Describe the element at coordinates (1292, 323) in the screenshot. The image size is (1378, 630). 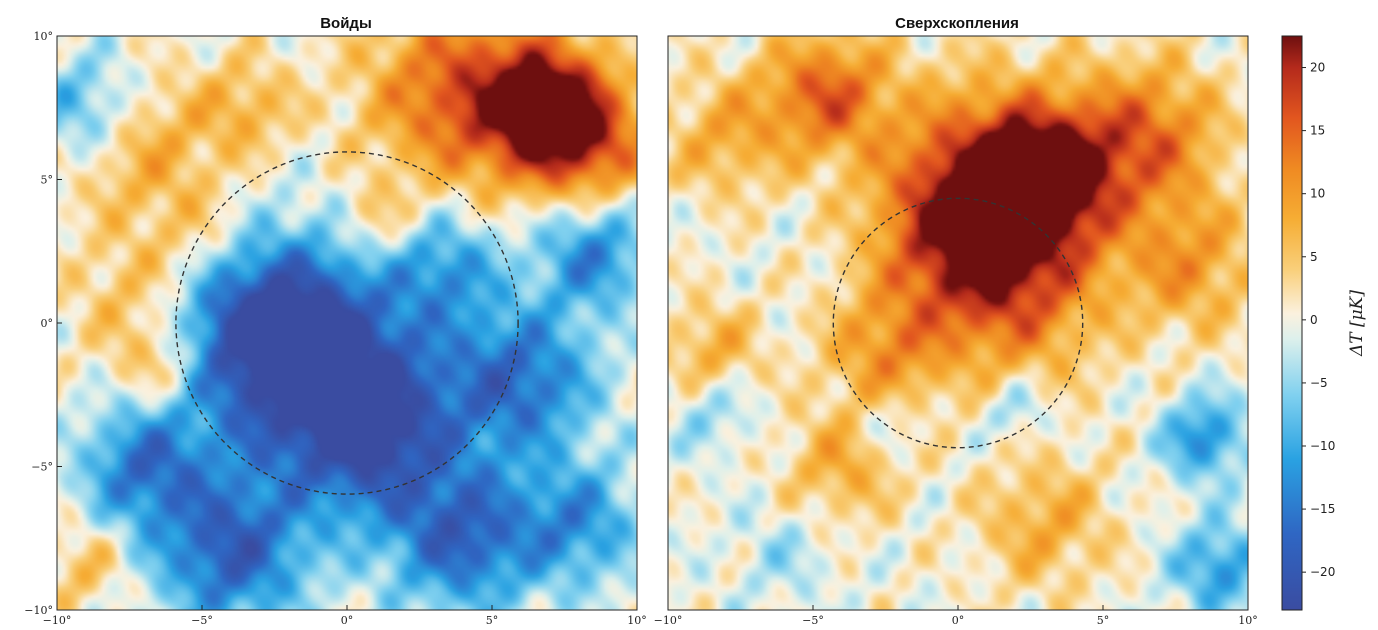
I see `colorbar-gradient` at that location.